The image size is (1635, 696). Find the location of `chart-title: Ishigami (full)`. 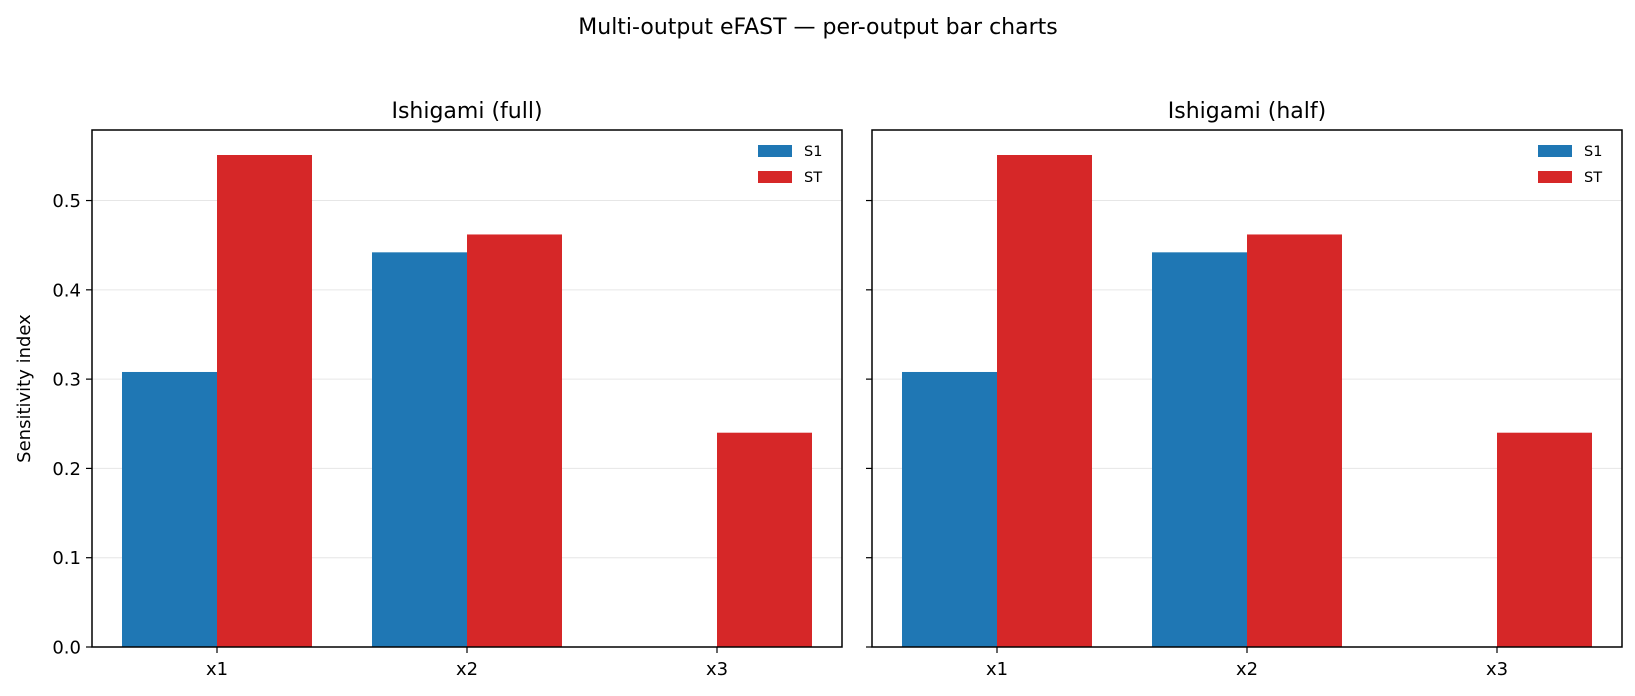

chart-title: Ishigami (full) is located at coordinates (466, 111).